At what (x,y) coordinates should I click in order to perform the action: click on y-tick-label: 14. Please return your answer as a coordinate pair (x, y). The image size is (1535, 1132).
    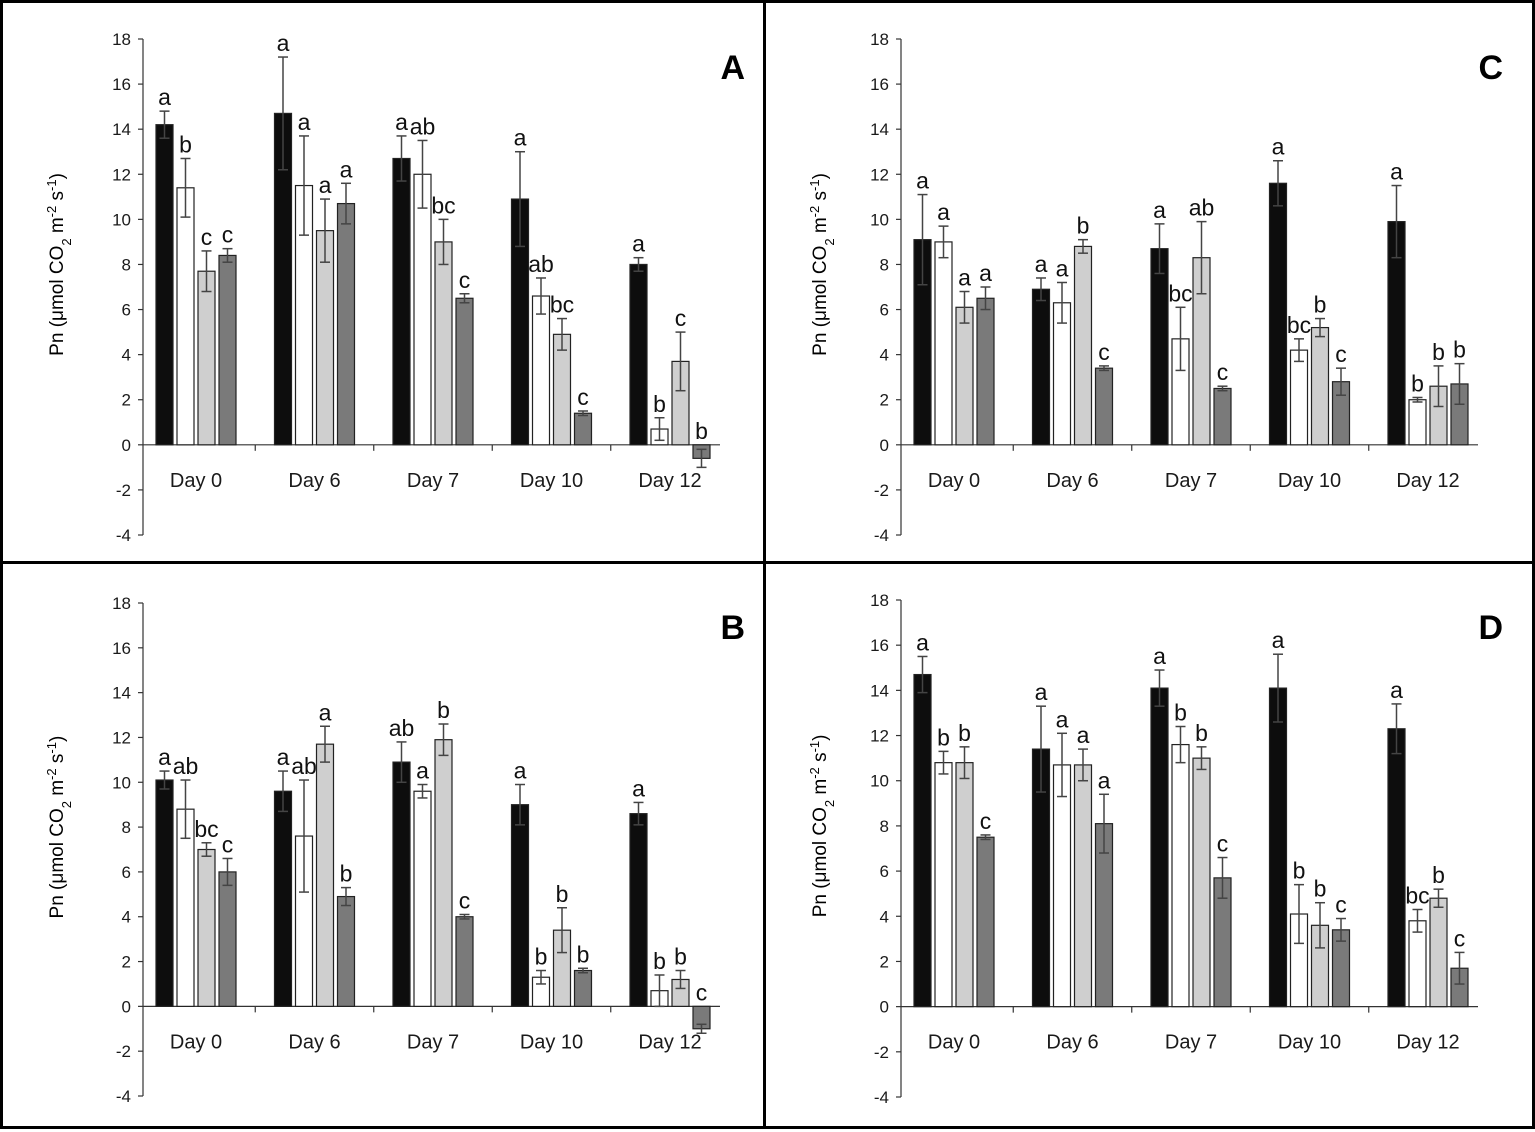
    Looking at the image, I should click on (121, 693).